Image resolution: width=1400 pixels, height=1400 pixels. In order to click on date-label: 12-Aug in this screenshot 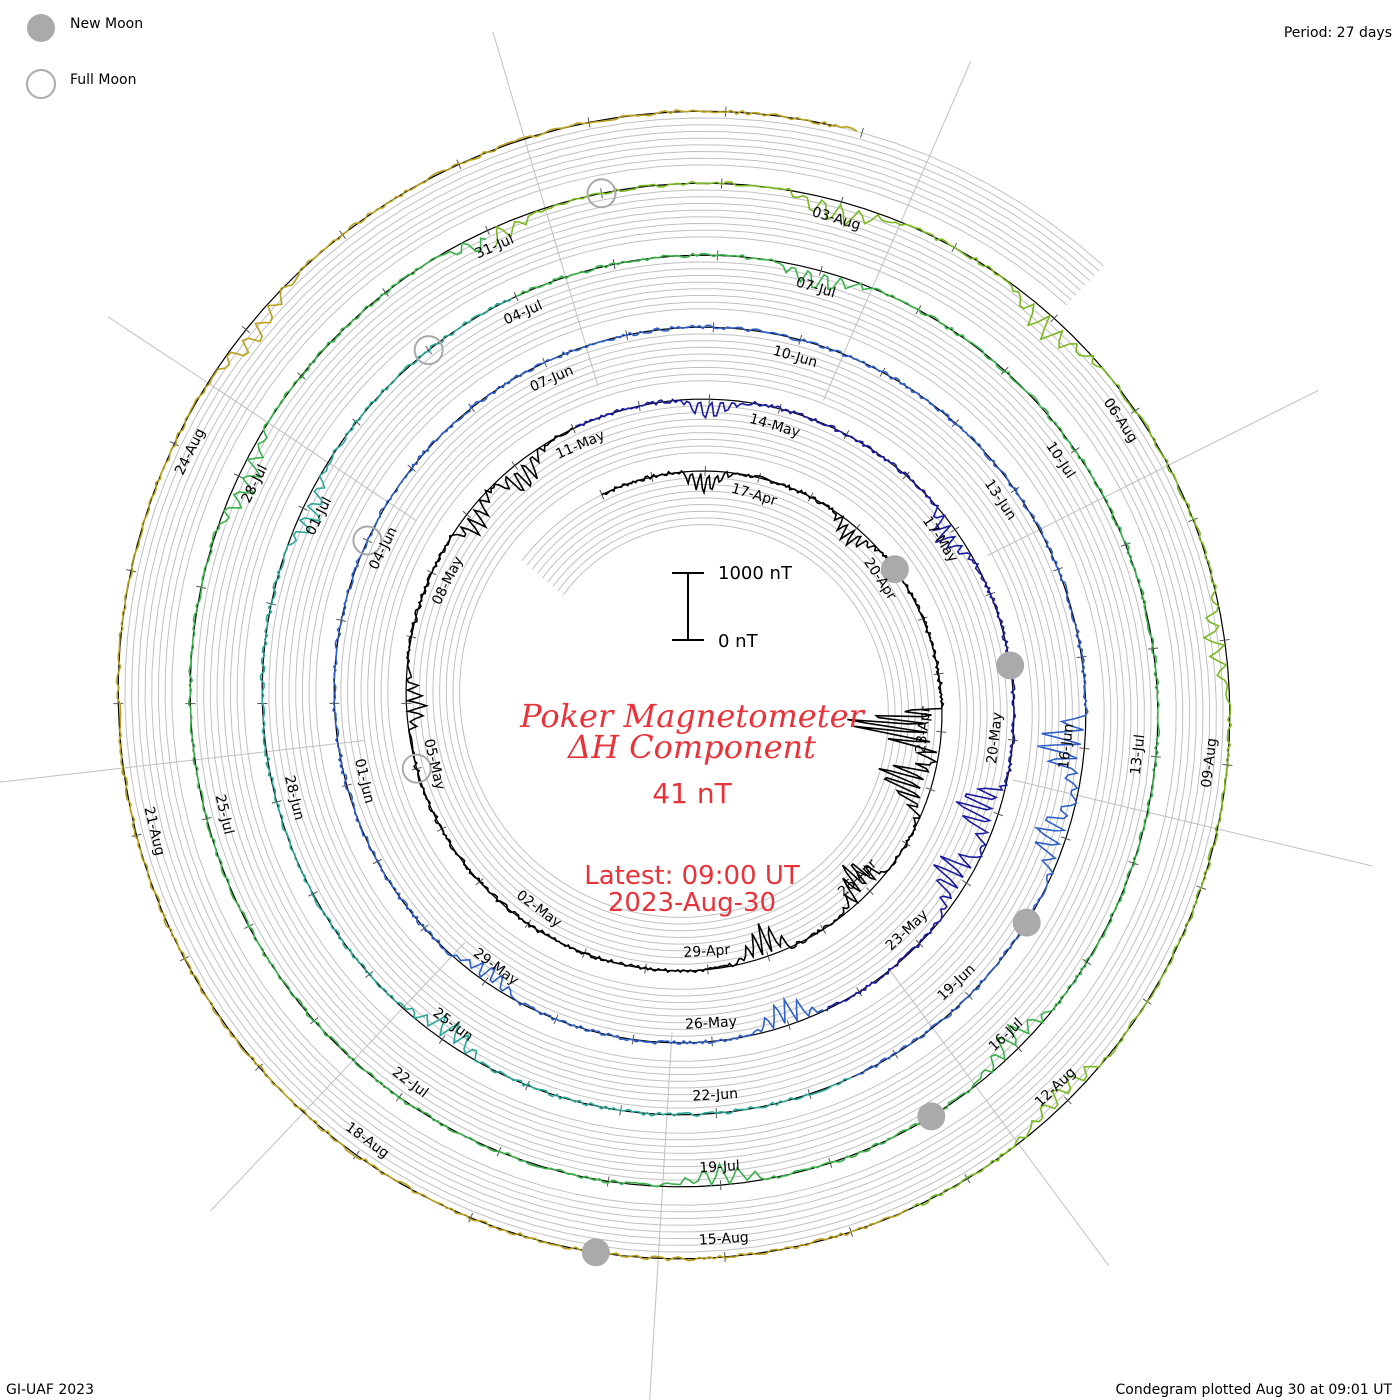, I will do `click(1055, 1087)`.